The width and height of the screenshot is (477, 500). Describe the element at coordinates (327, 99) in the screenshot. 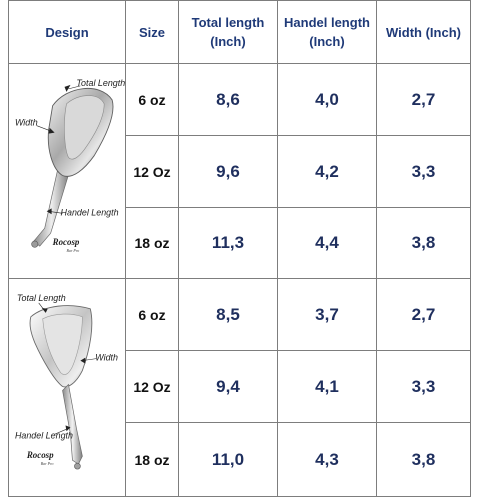

I see `handle-length-cell: 4,0` at that location.